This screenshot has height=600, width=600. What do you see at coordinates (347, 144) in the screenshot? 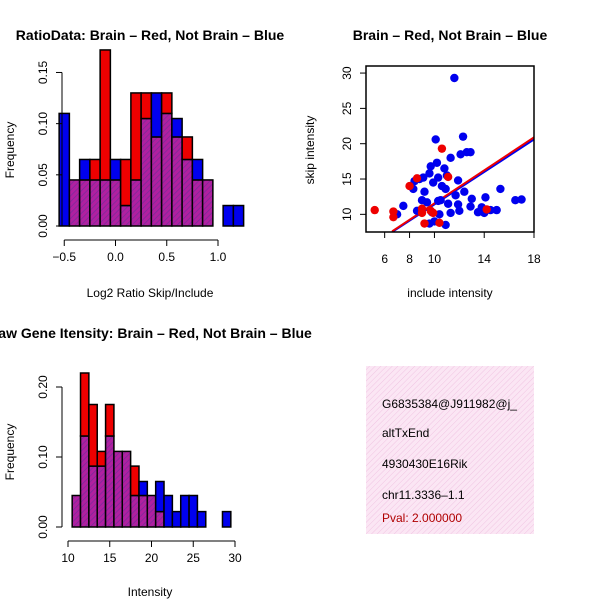
I see `scatter-y-tick-label: 20` at bounding box center [347, 144].